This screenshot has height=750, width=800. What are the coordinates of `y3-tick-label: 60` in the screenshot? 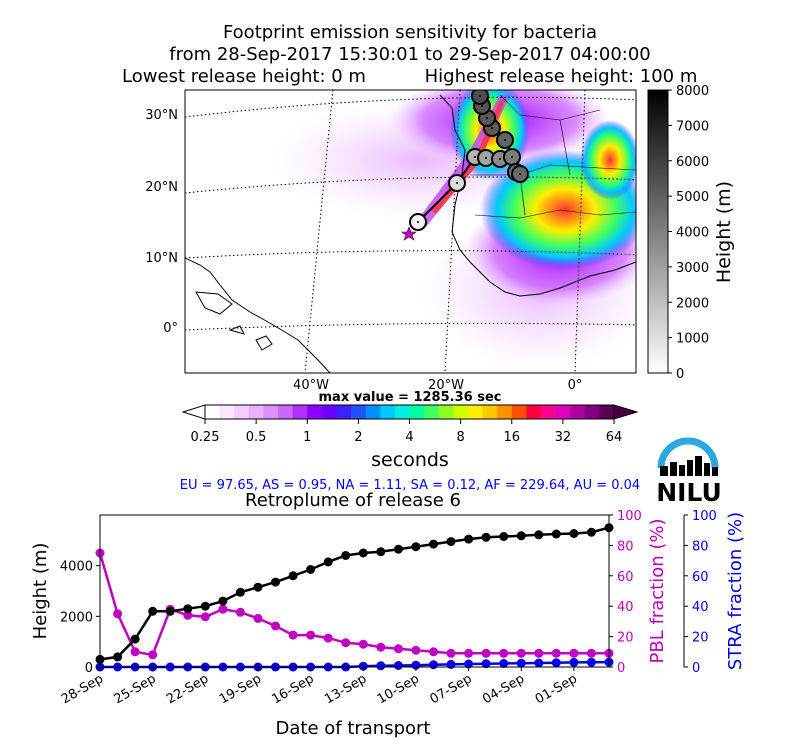 It's located at (700, 577).